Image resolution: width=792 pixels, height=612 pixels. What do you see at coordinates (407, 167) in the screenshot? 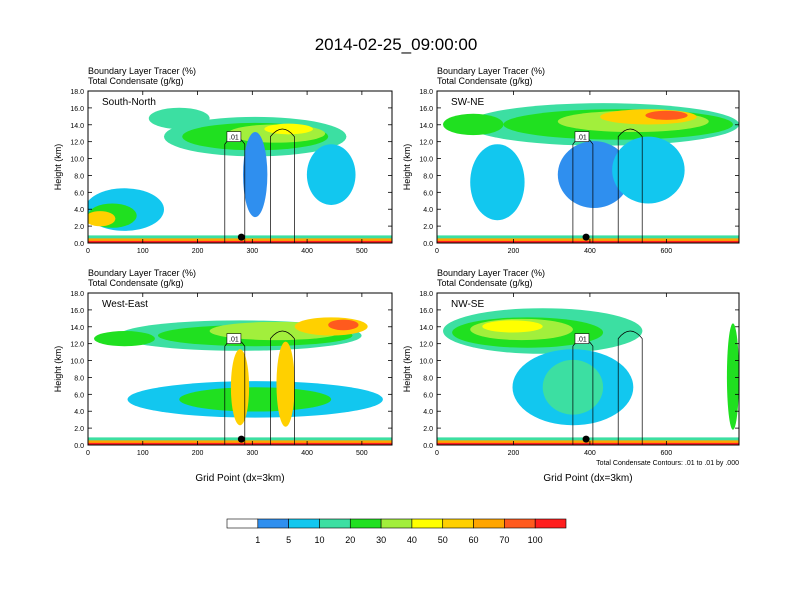
I see `y-axis-label: Height (km)` at bounding box center [407, 167].